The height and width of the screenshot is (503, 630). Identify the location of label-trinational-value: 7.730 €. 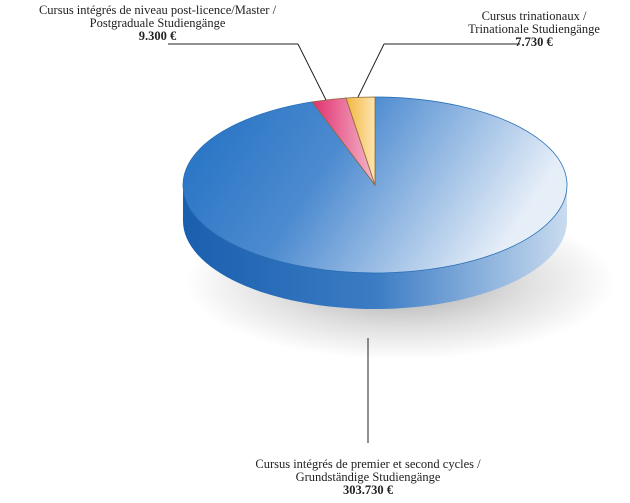
(534, 42).